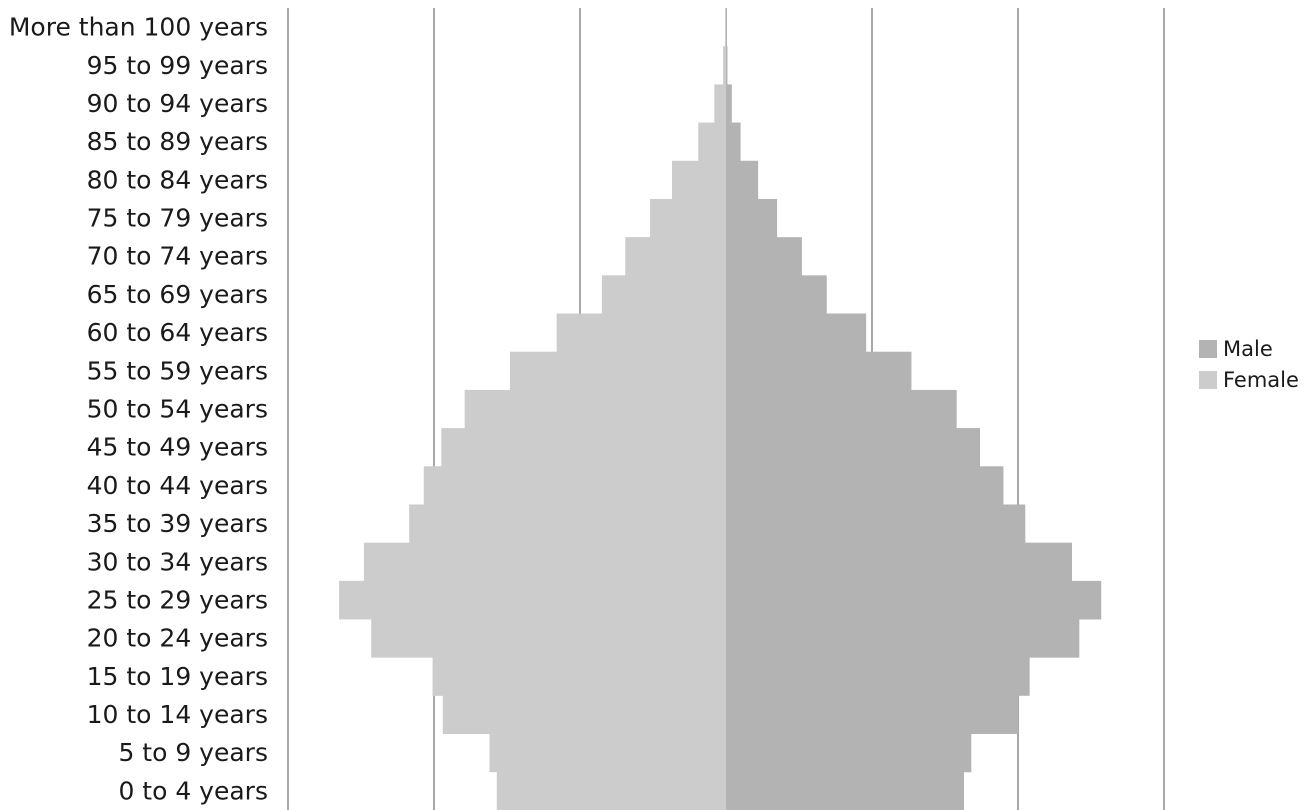 This screenshot has width=1310, height=810. I want to click on category-label: 70 to 74 years, so click(177, 256).